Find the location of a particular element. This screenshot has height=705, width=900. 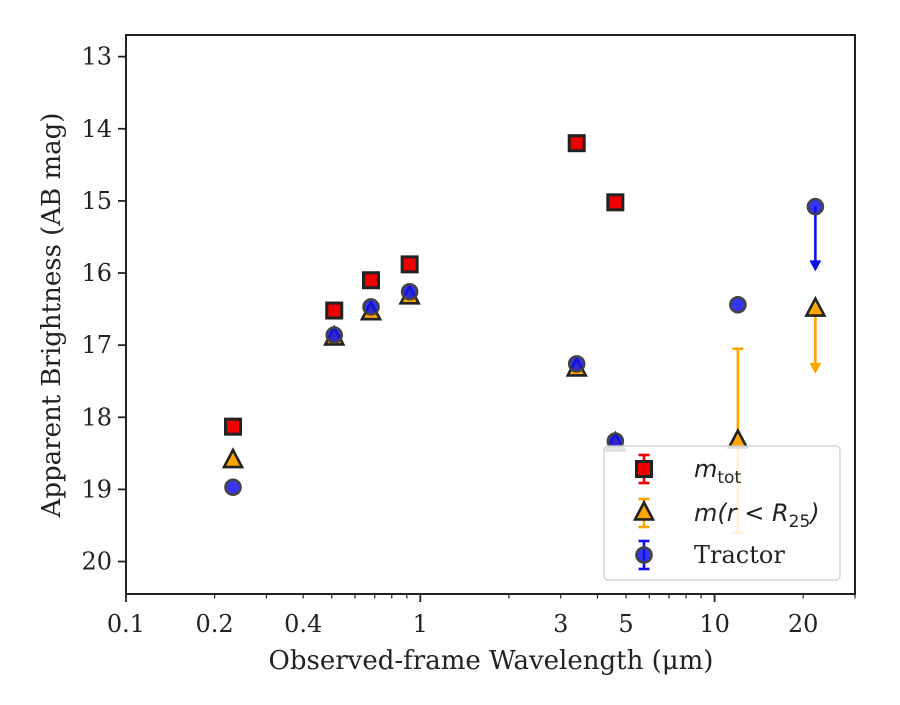

y-tick-label: 15 is located at coordinates (96, 201).